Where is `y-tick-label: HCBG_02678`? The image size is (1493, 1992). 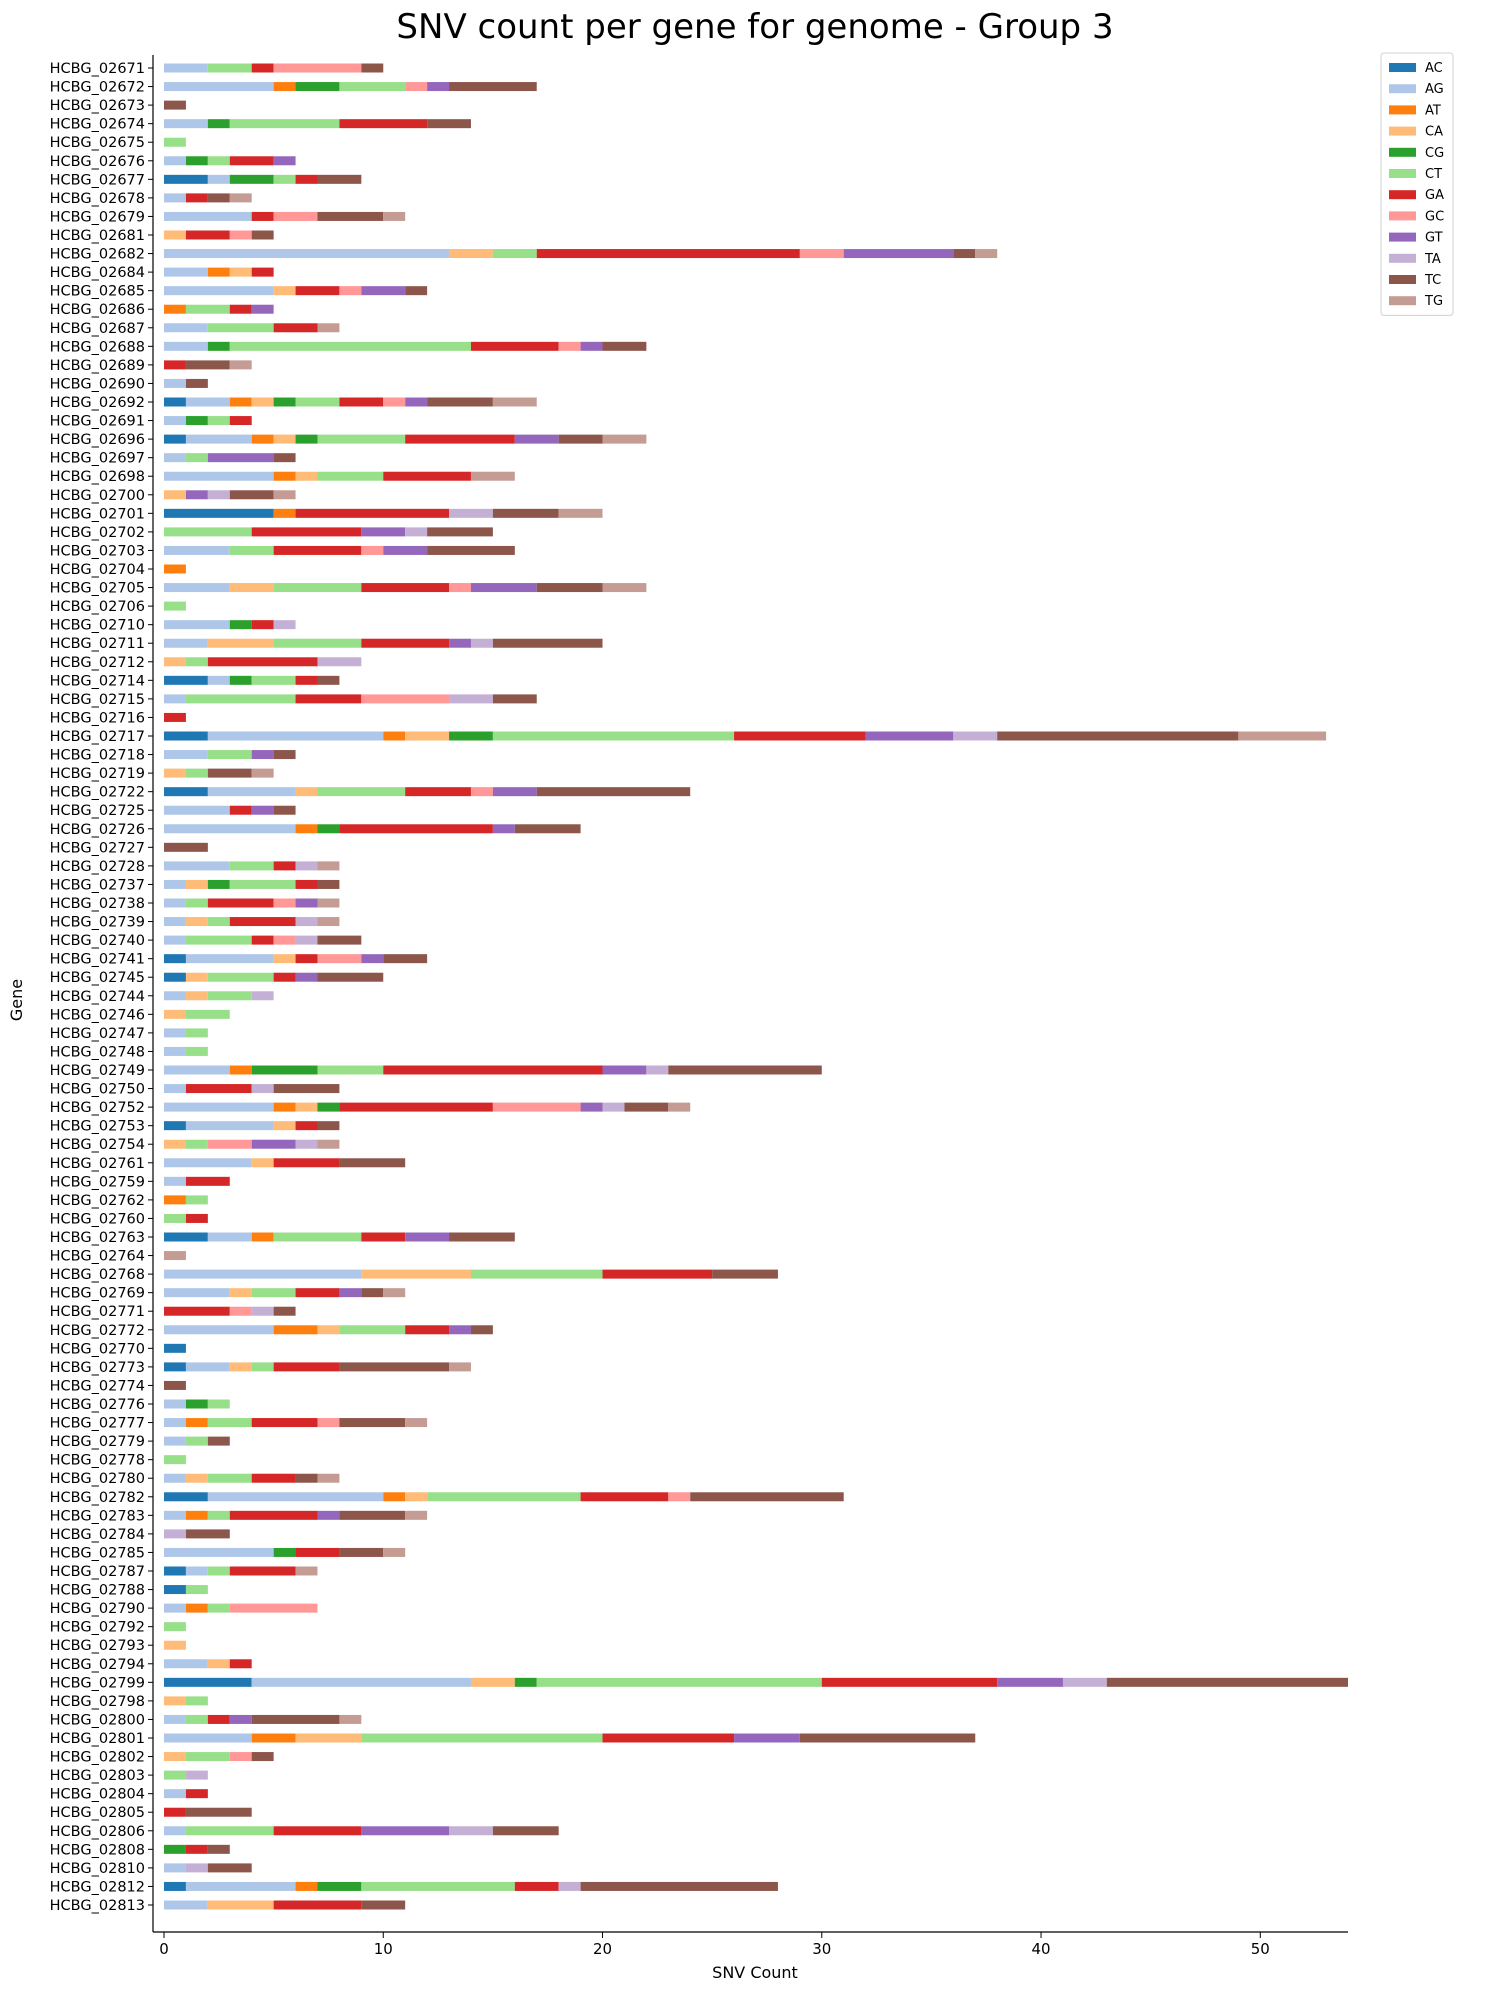 y-tick-label: HCBG_02678 is located at coordinates (97, 199).